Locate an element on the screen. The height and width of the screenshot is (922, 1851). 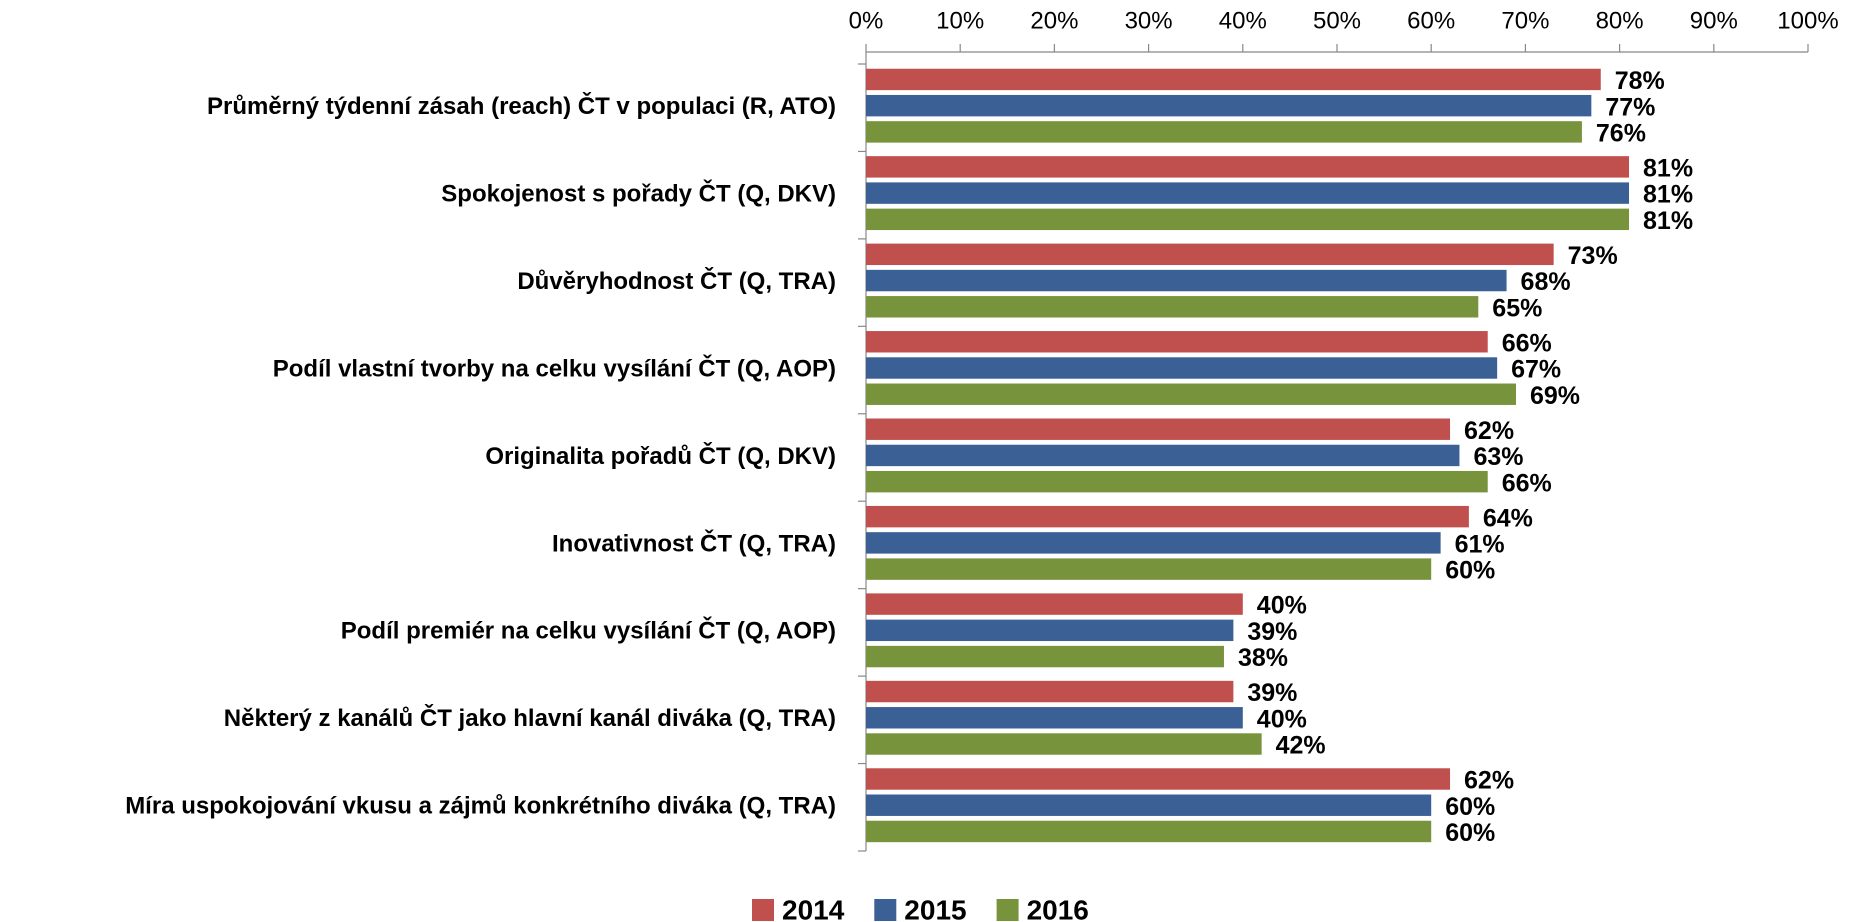
x-tick-label: 10% is located at coordinates (960, 20).